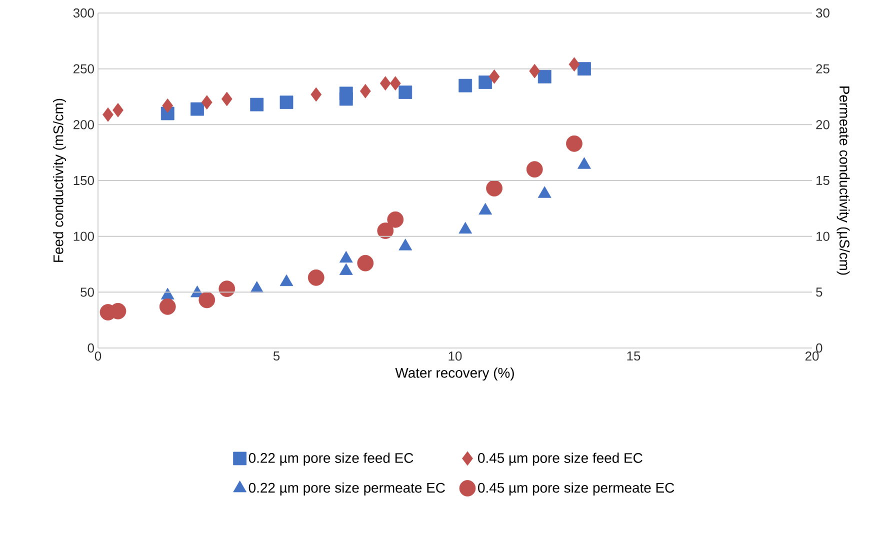 The width and height of the screenshot is (893, 541). I want to click on y2-tick-label: 25, so click(823, 69).